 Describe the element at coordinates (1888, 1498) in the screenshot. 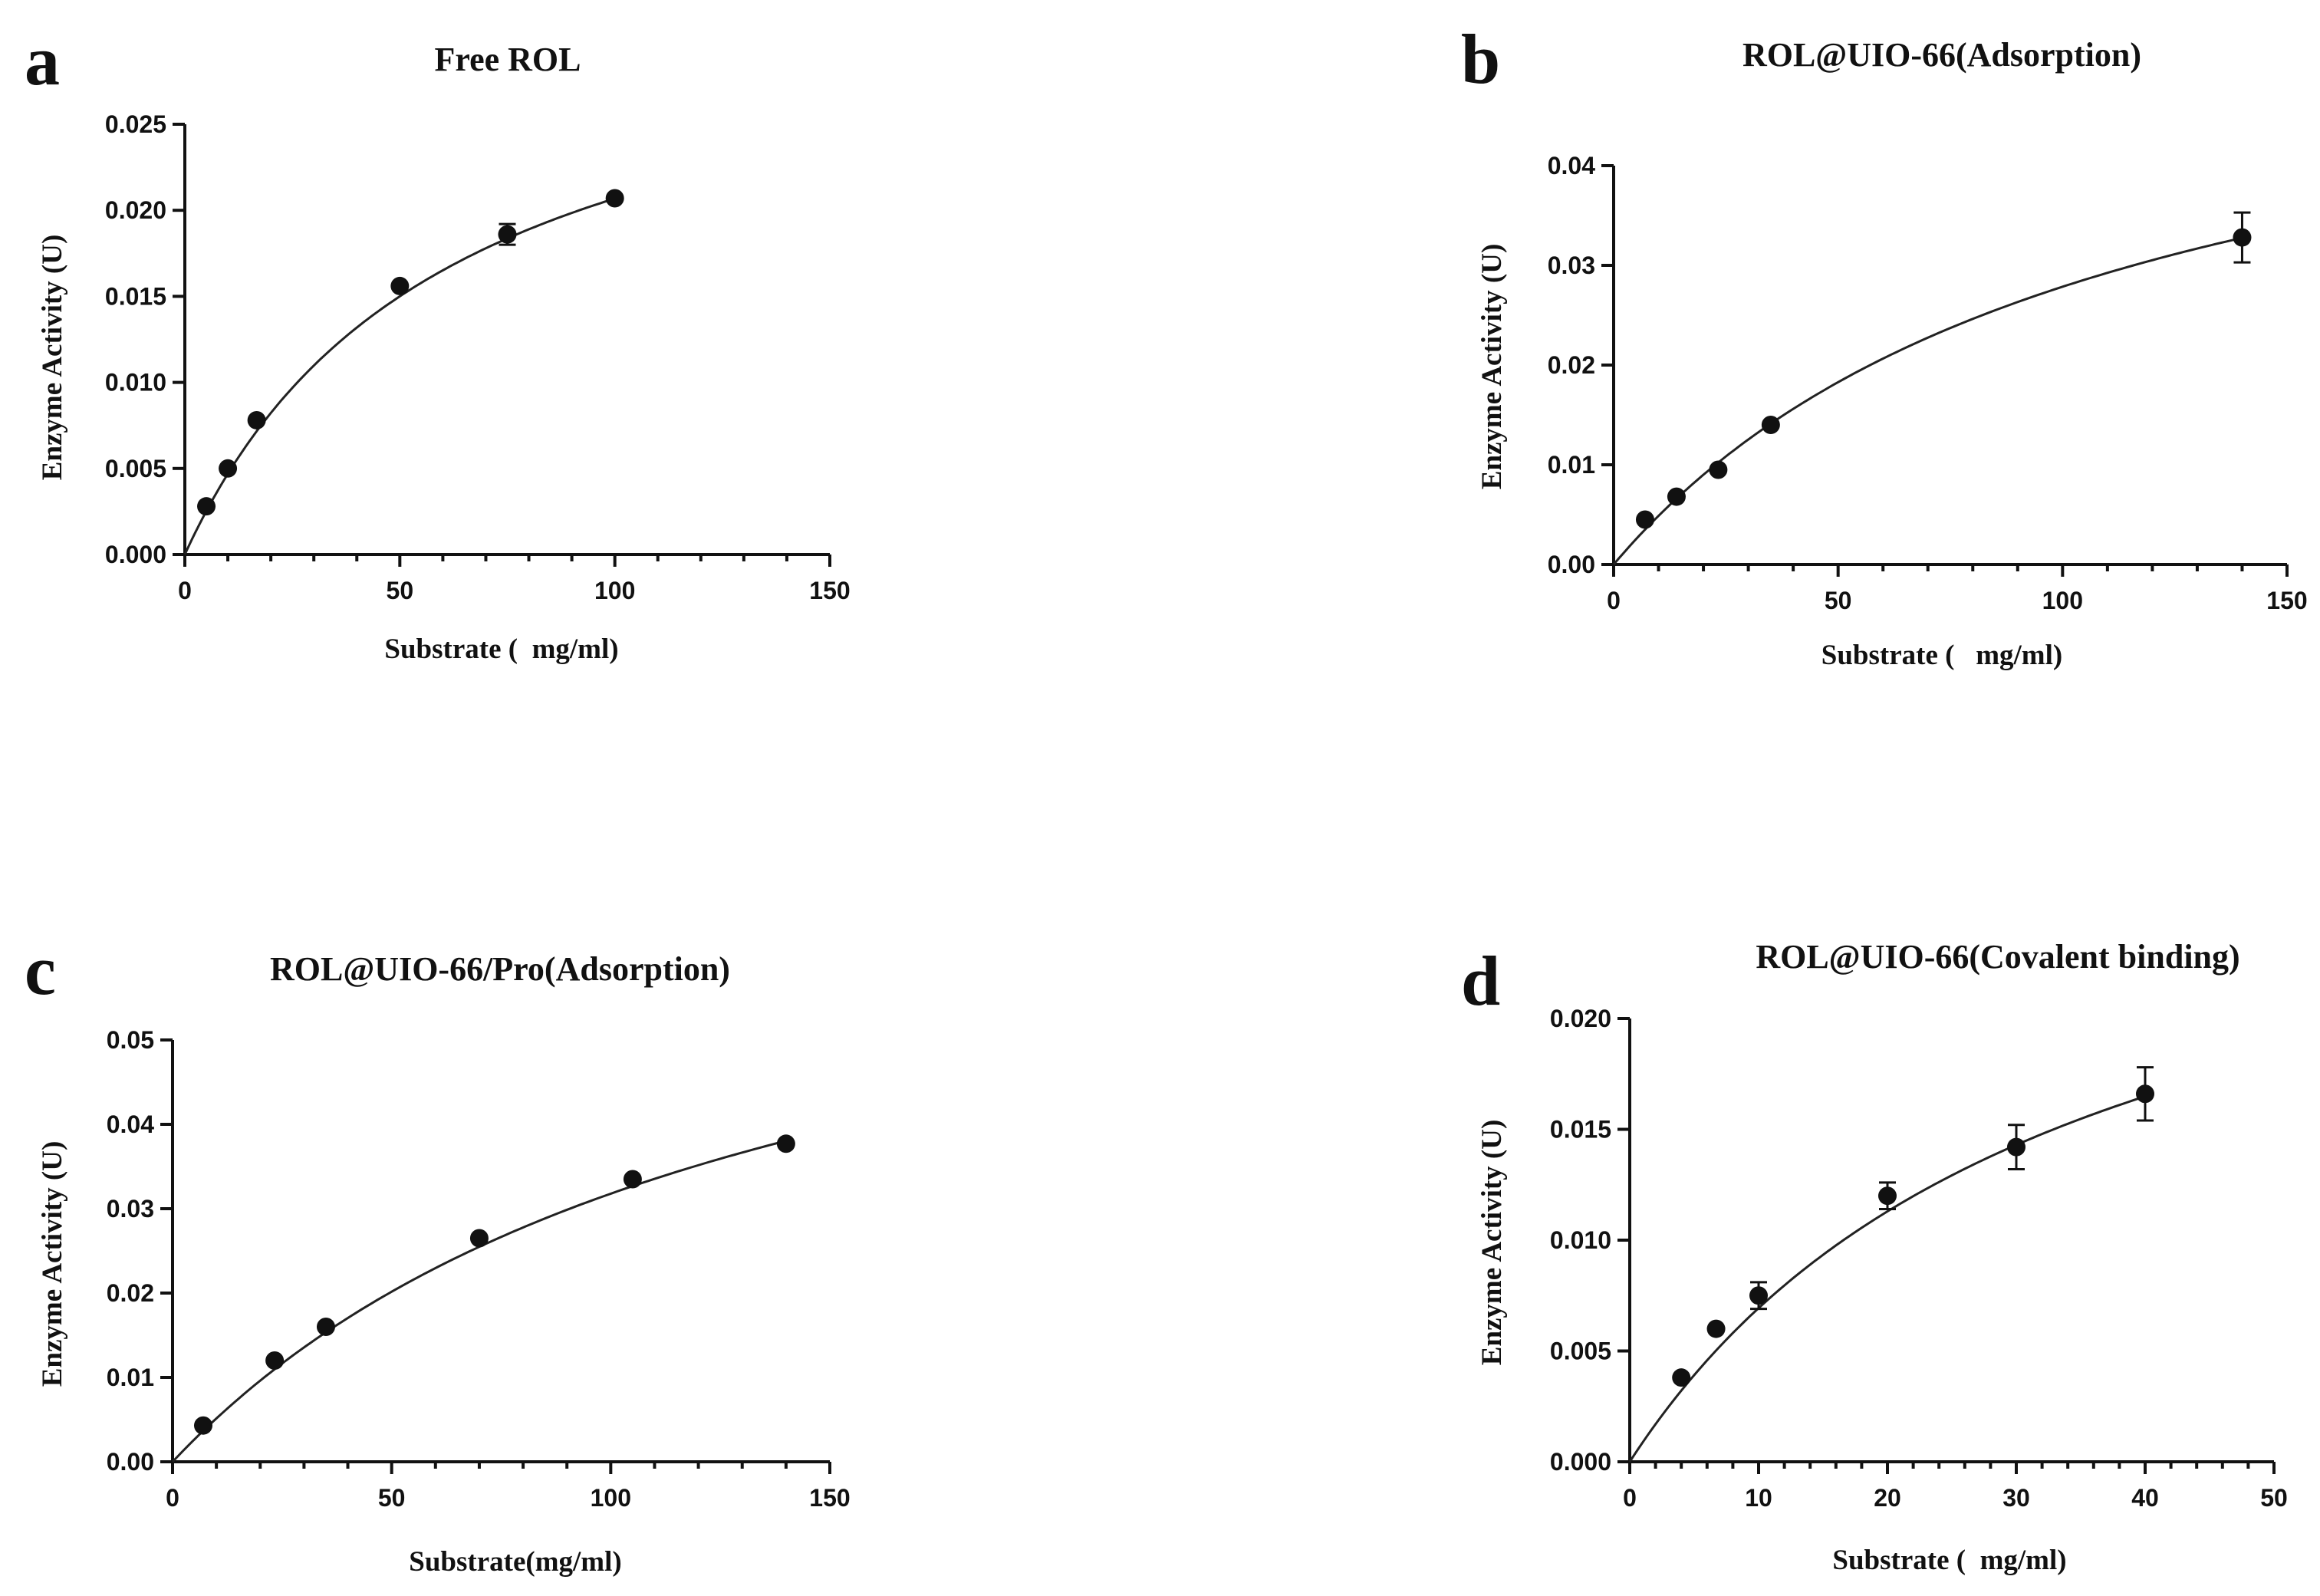

I see `x-tick-label: 20` at that location.